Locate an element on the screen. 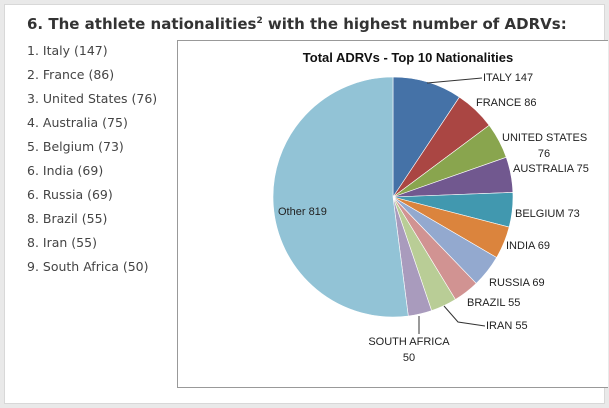 The image size is (609, 408). data-label: Other 819 is located at coordinates (302, 212).